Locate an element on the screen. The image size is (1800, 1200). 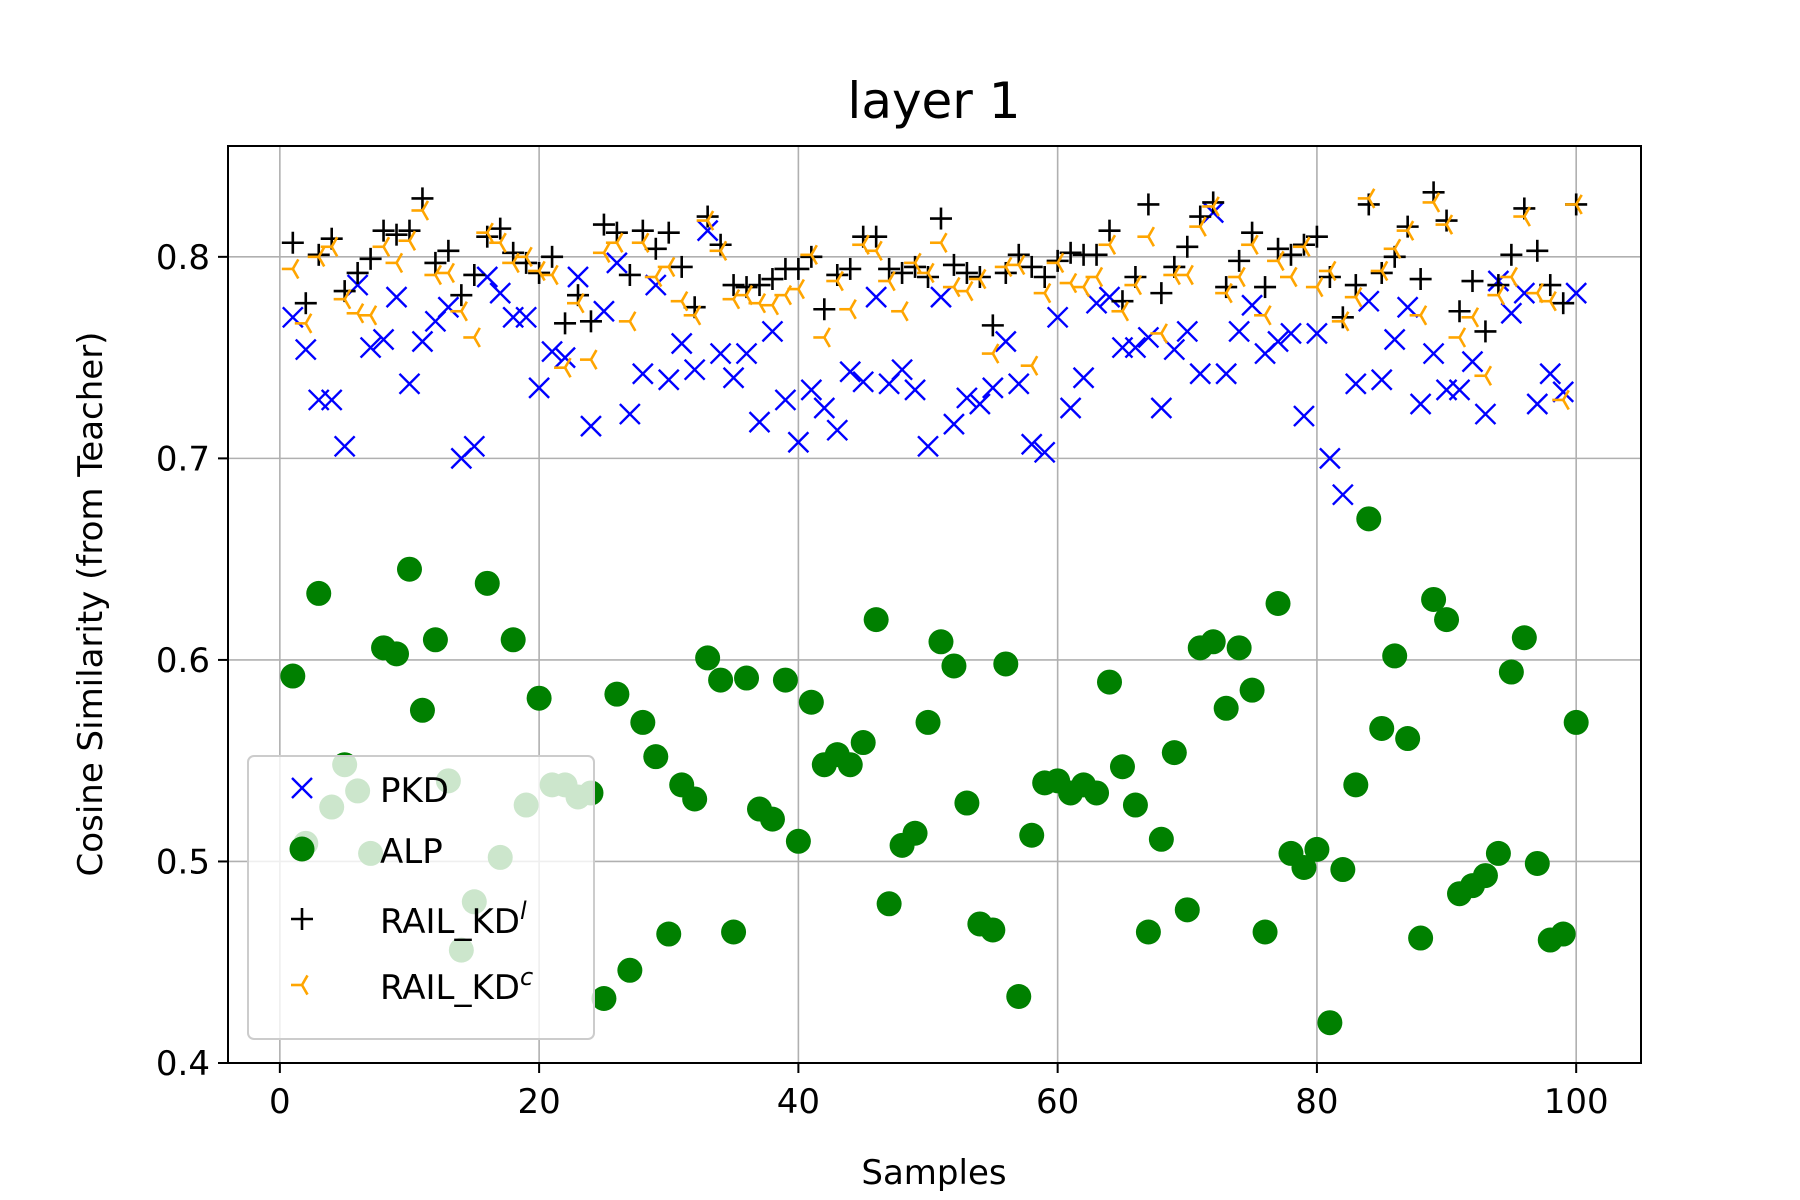
x-tick-label: 20 is located at coordinates (538, 1102).